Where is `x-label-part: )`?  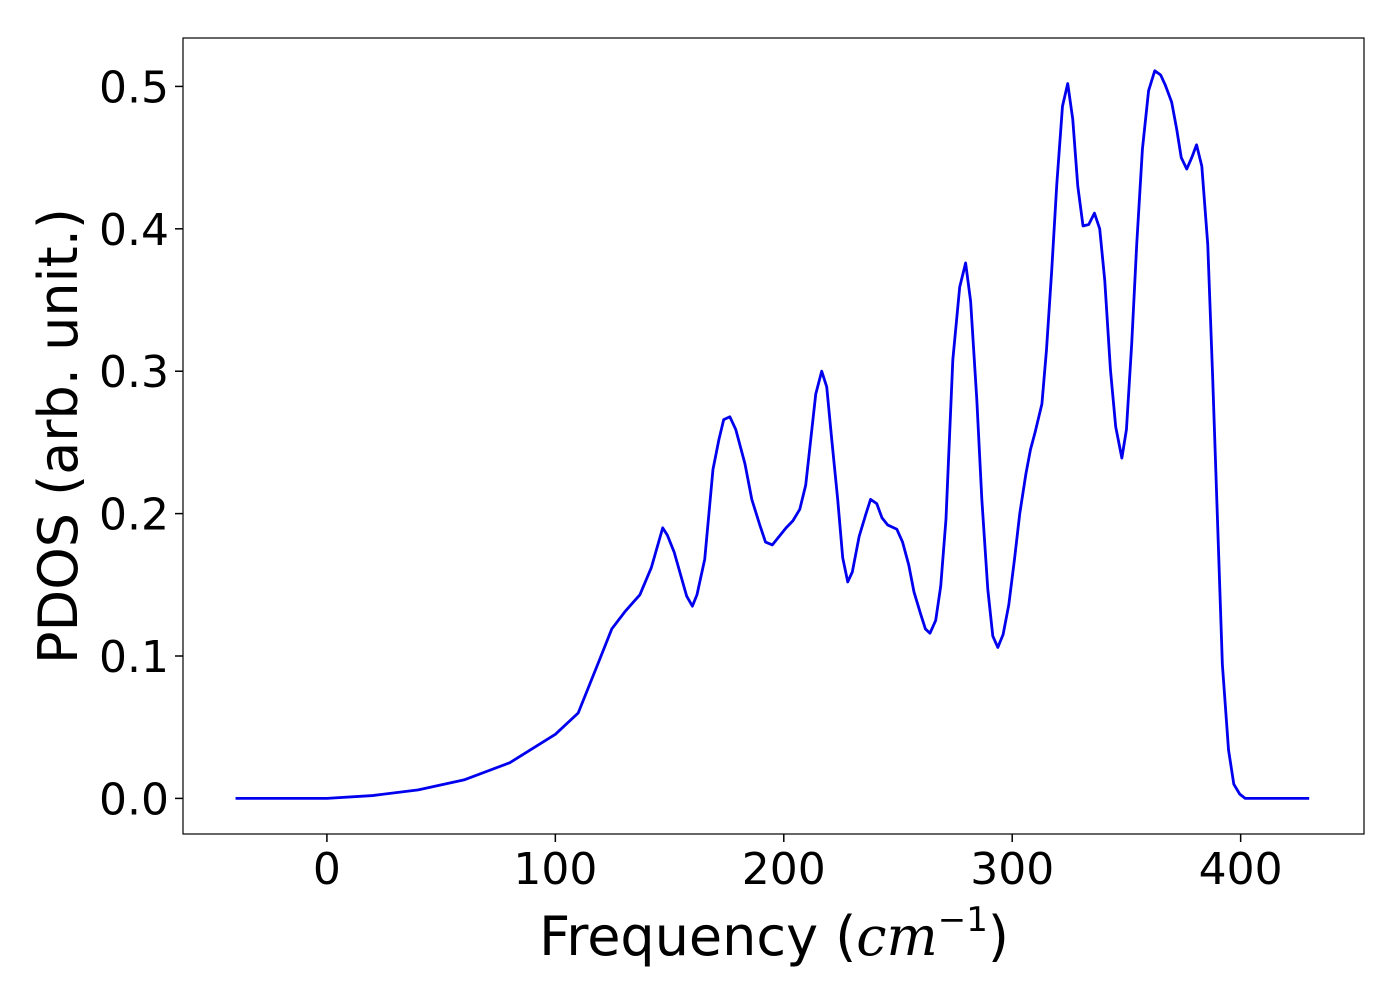
x-label-part: ) is located at coordinates (998, 936).